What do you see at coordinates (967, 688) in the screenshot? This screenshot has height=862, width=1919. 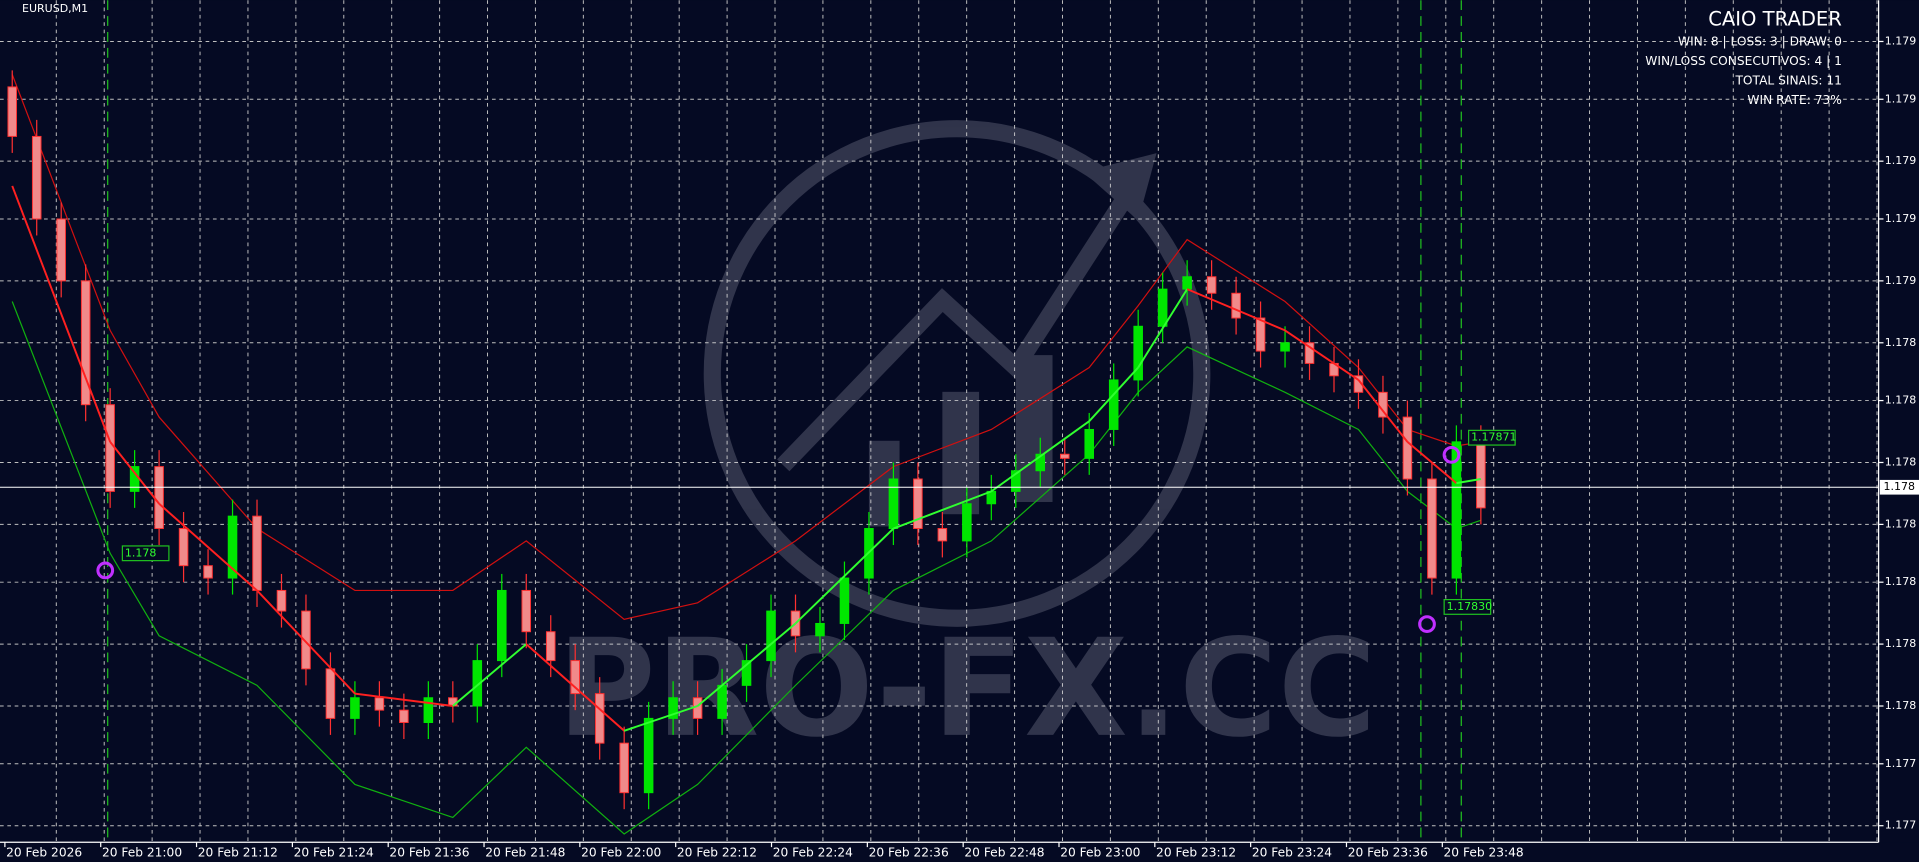 I see `watermark: PRO-FX.CC` at bounding box center [967, 688].